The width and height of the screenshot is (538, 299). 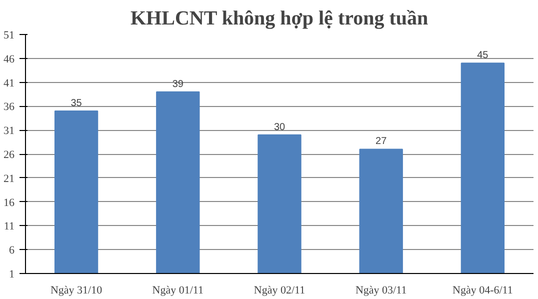 I want to click on y-tick-label: 51, so click(x=9, y=36).